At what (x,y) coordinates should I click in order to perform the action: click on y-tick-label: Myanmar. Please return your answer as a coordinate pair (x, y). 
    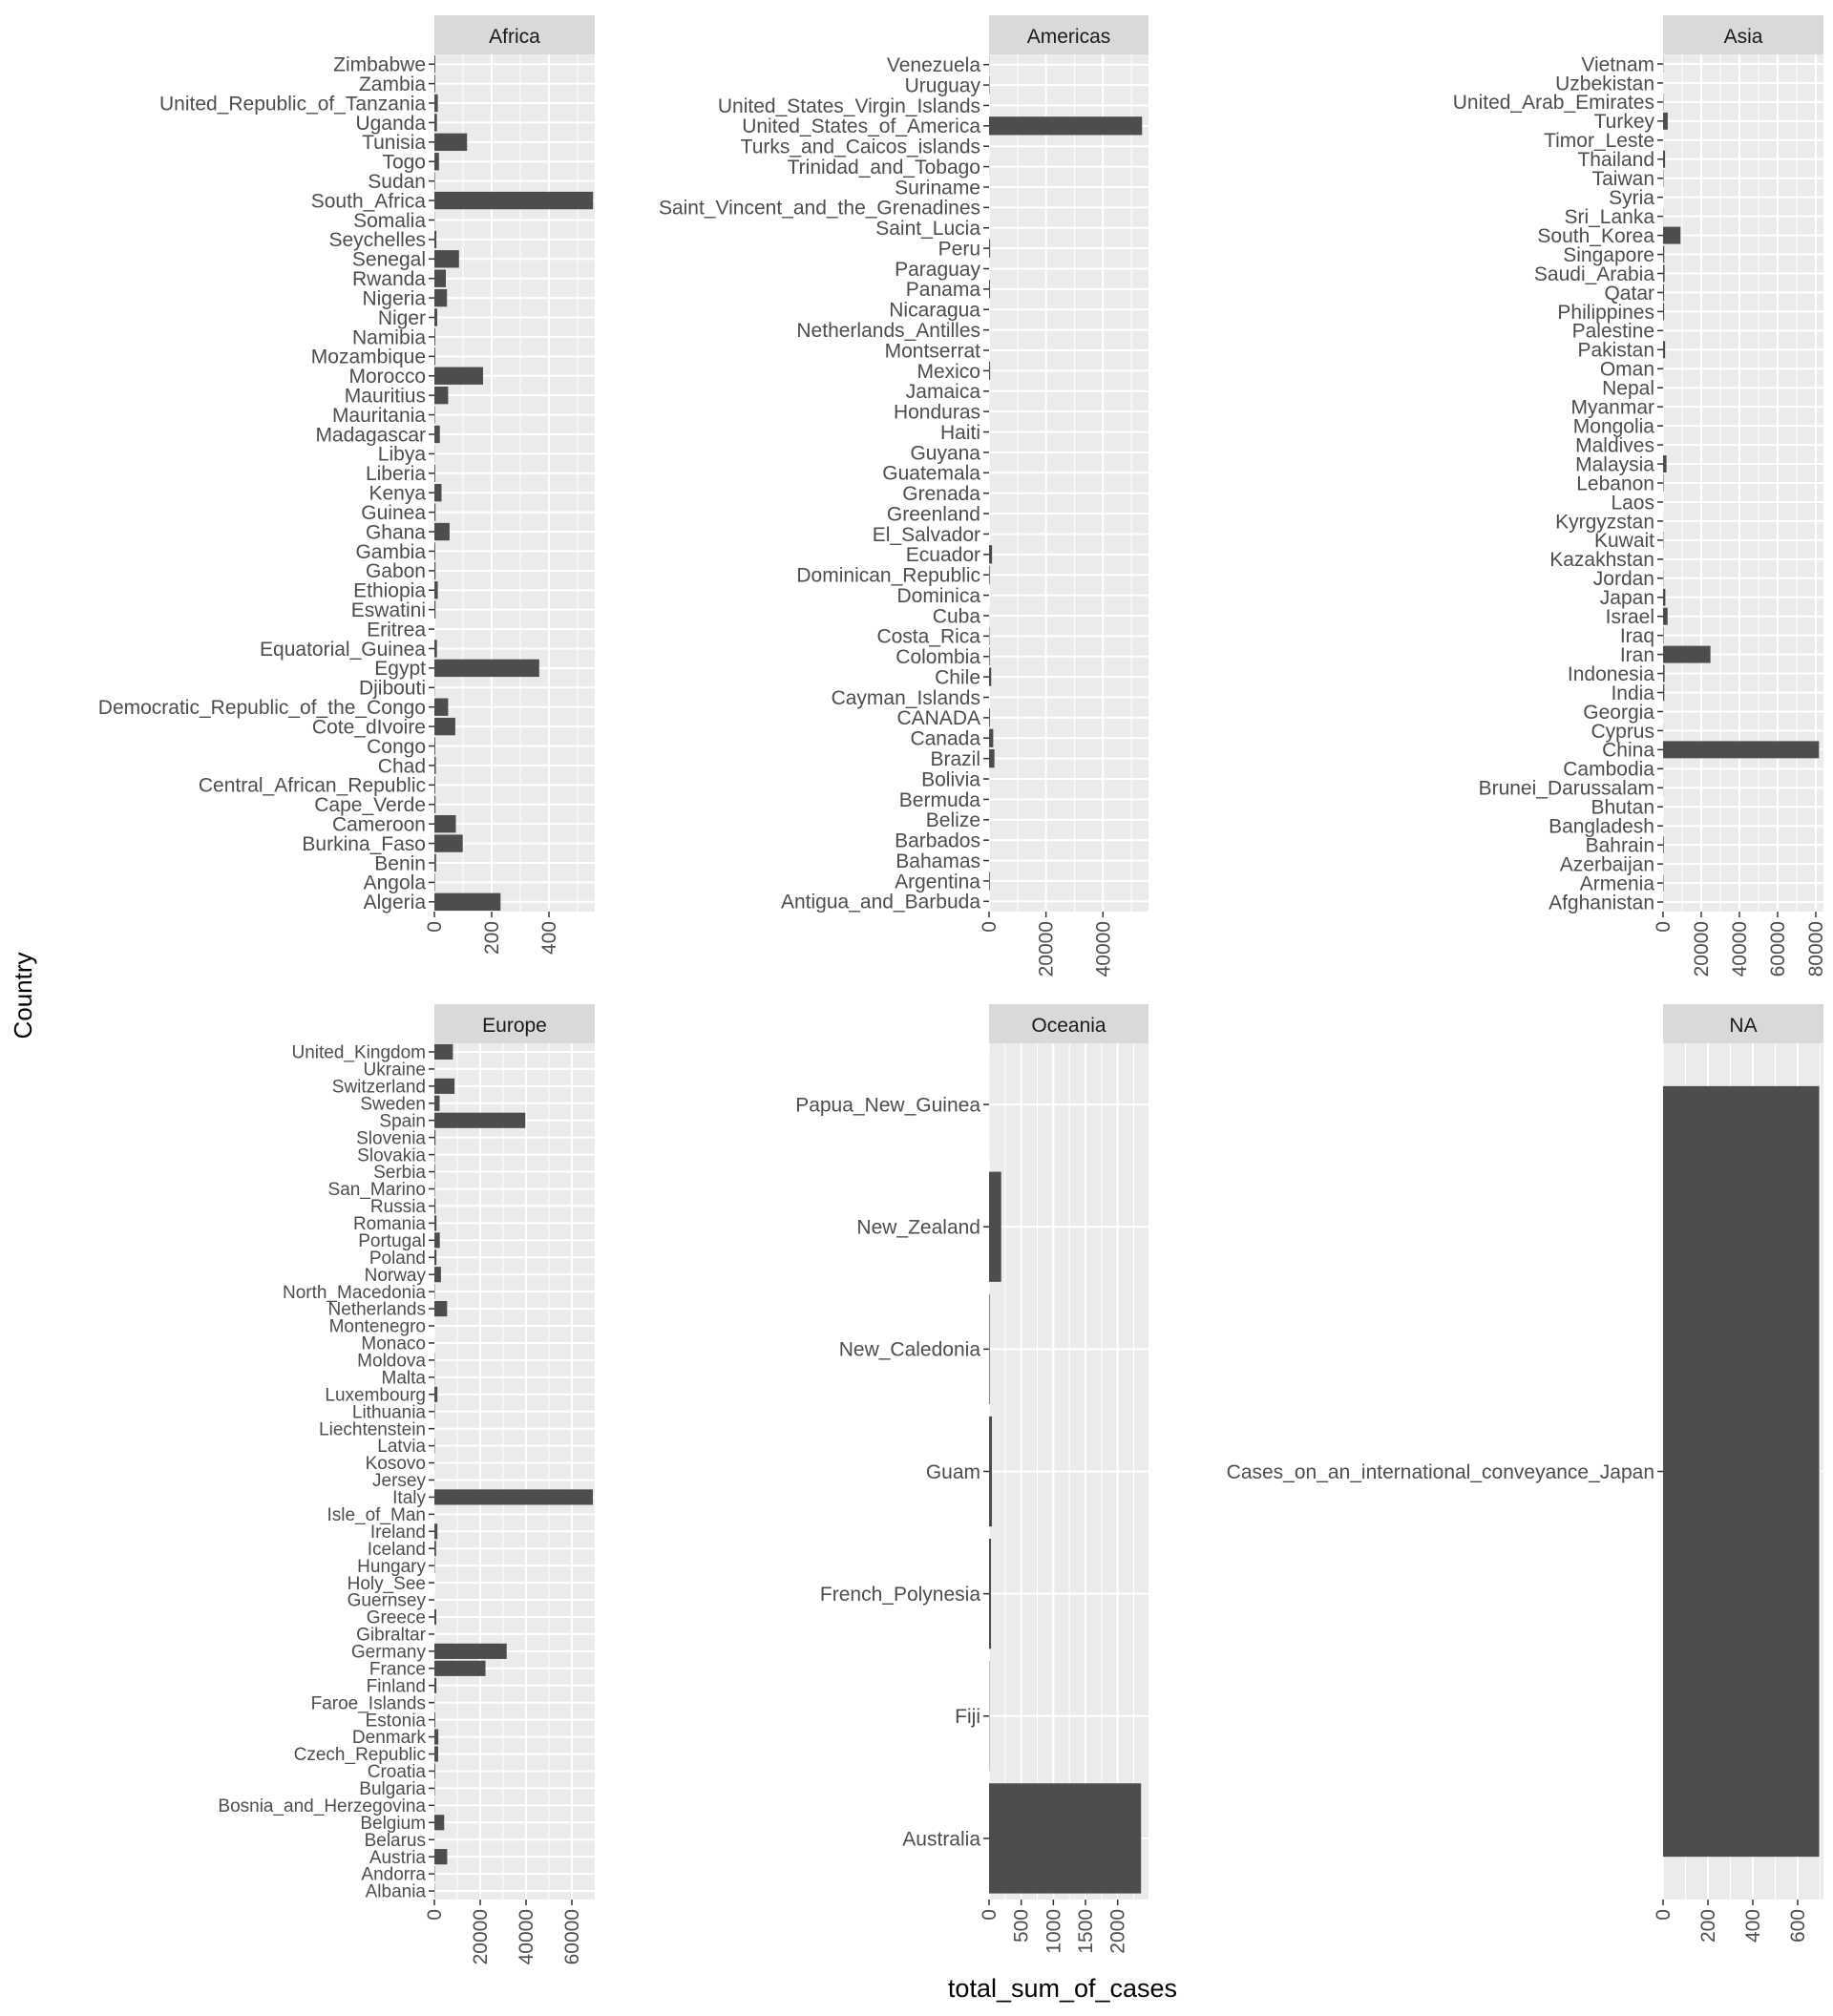
    Looking at the image, I should click on (1612, 408).